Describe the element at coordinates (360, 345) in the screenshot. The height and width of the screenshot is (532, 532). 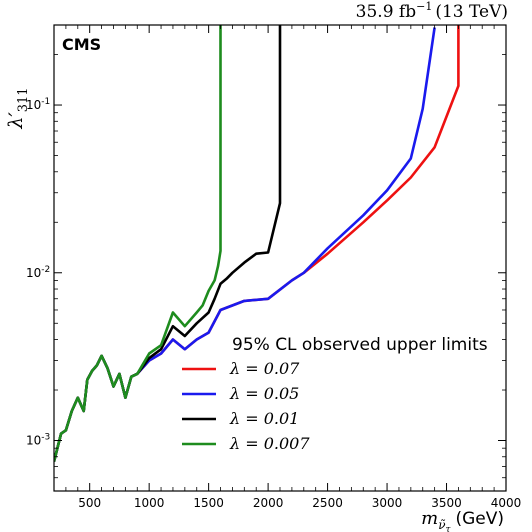
I see `legend-title: 95% CL observed upper limits` at that location.